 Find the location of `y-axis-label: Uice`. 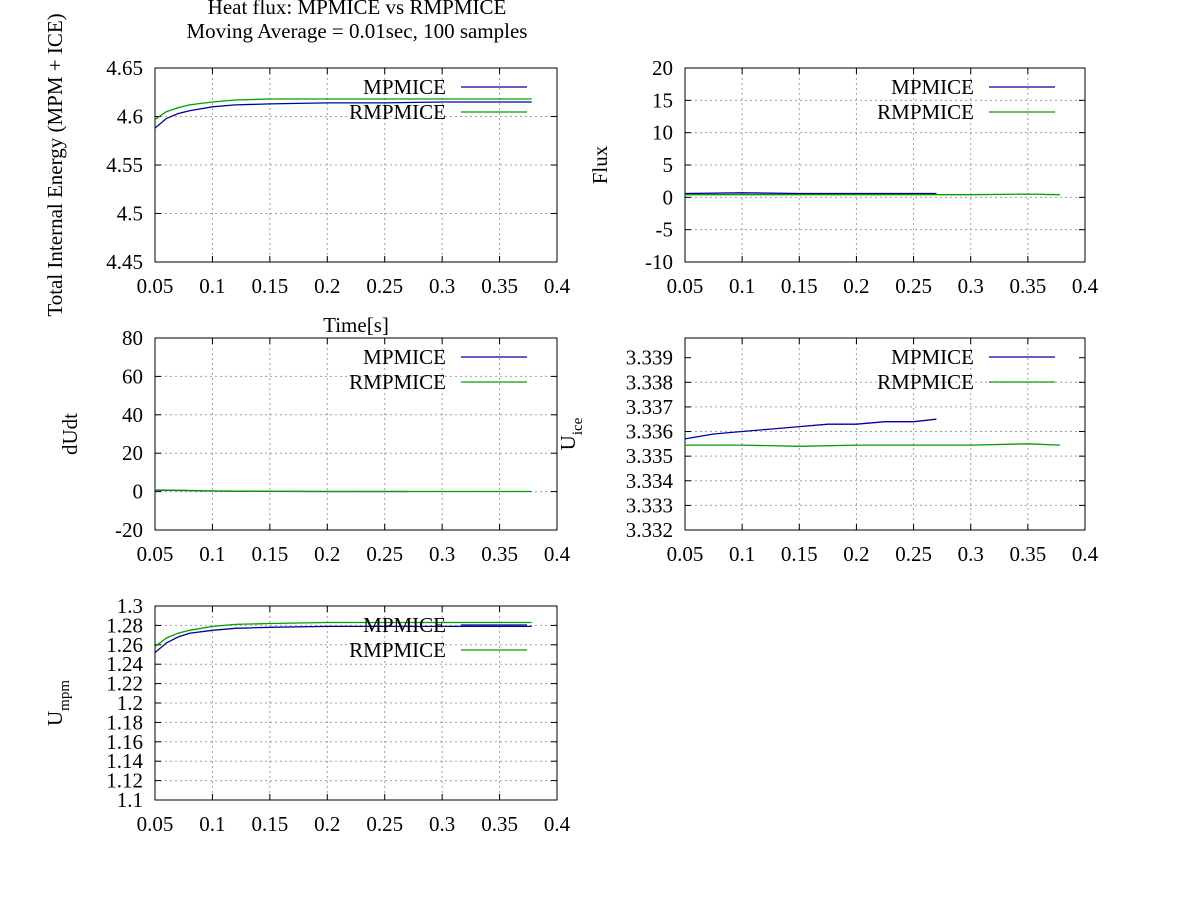

y-axis-label: Uice is located at coordinates (571, 433).